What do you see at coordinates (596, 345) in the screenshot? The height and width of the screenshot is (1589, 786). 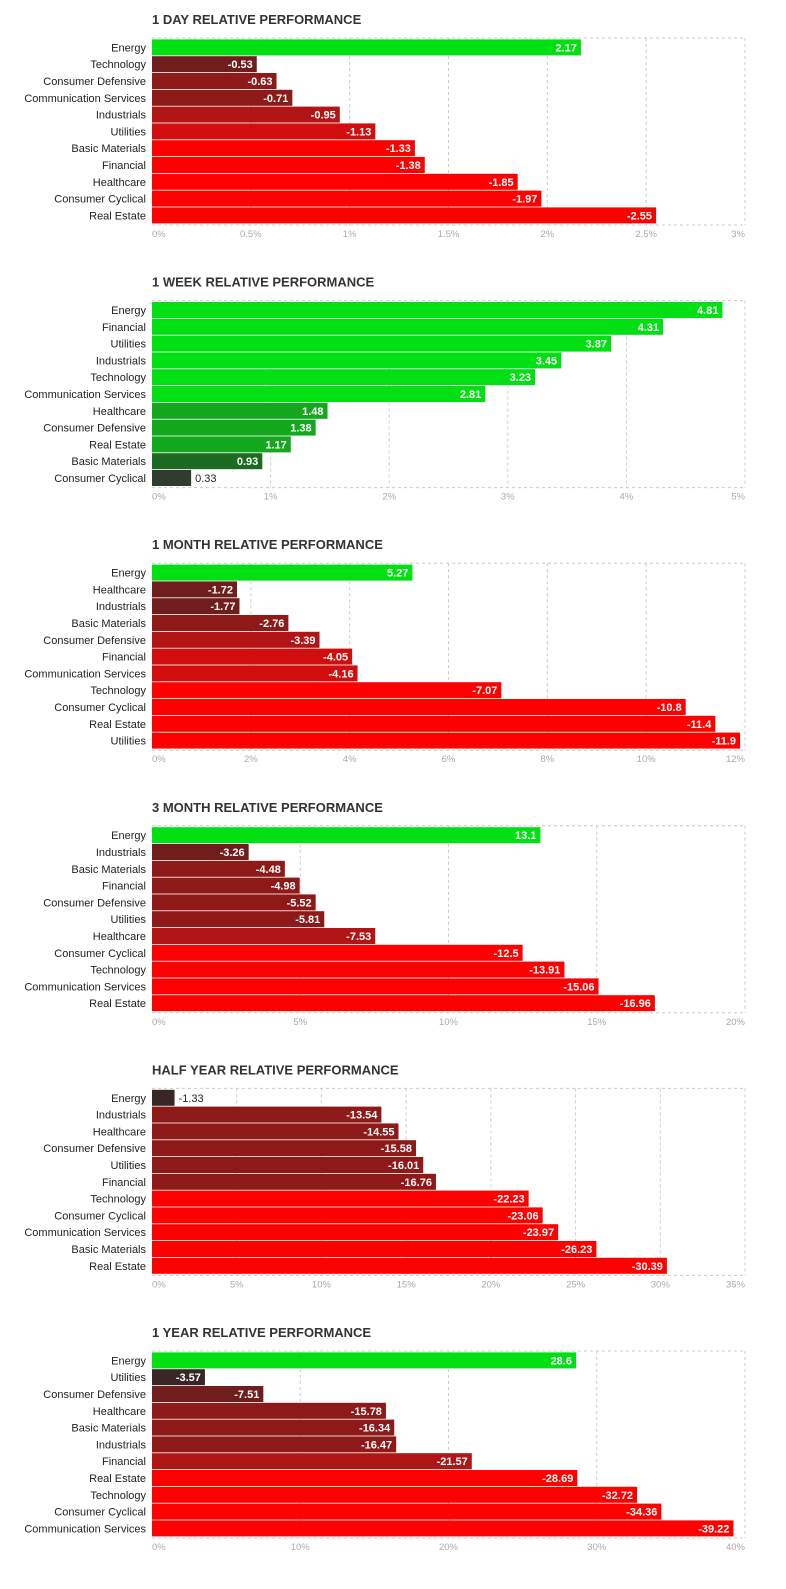 I see `value-label-utilities: 3.87` at bounding box center [596, 345].